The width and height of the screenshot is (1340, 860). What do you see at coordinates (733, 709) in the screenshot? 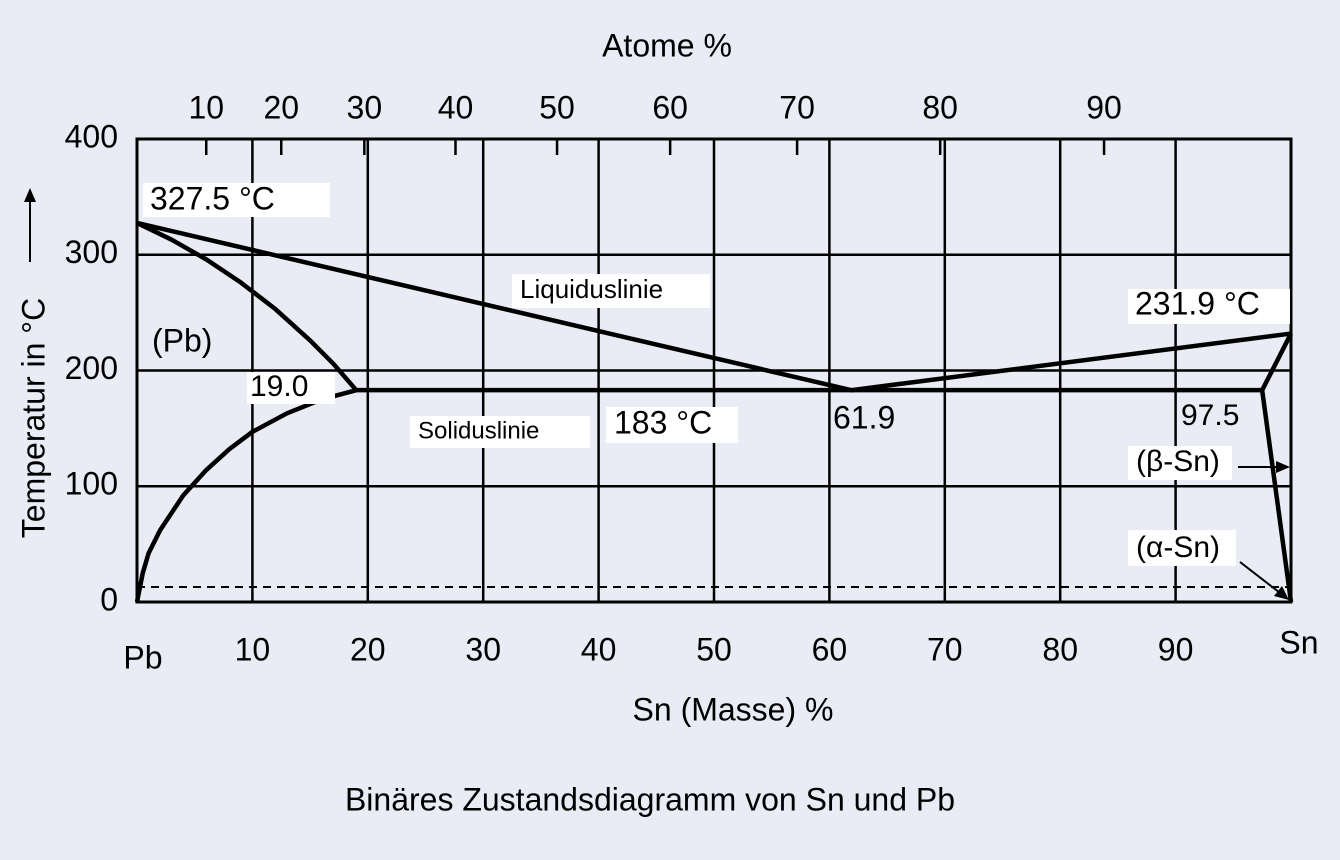
I see `x-axis-label: Sn (Masse) %` at bounding box center [733, 709].